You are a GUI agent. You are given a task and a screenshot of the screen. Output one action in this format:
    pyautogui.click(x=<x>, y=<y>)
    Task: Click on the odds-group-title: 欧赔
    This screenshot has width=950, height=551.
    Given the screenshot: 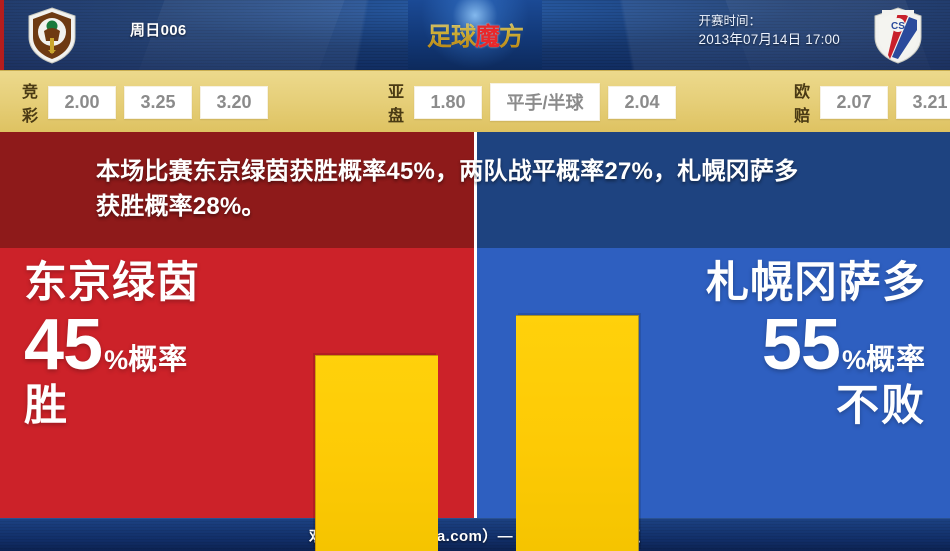 What is the action you would take?
    pyautogui.click(x=803, y=104)
    